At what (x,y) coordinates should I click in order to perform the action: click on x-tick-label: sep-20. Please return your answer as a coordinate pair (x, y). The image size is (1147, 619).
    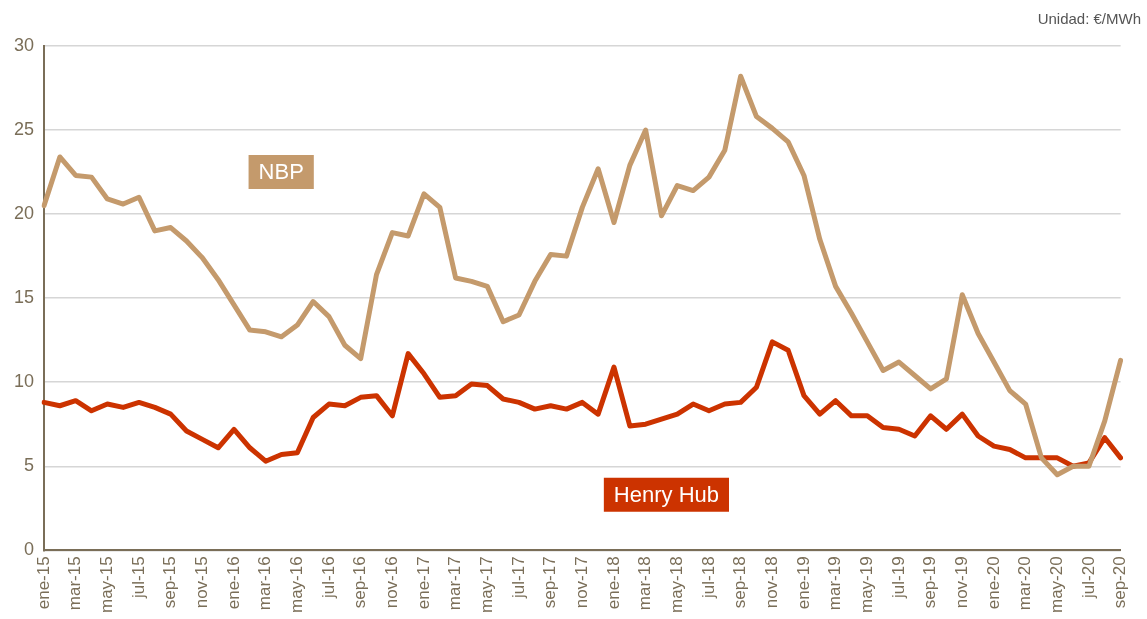
    Looking at the image, I should click on (1120, 582).